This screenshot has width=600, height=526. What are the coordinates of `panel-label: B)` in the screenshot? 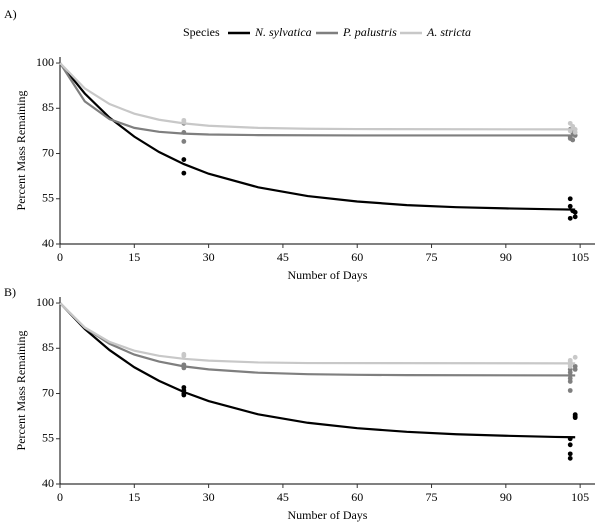 It's located at (10, 292).